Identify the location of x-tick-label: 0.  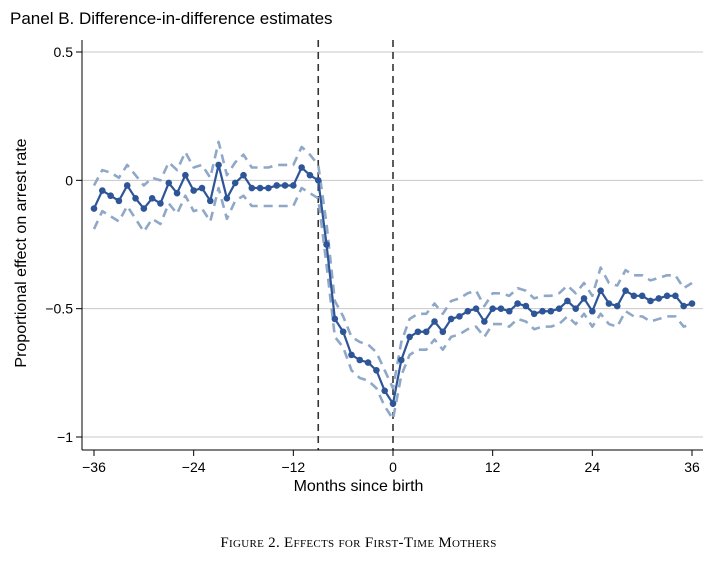
(393, 467).